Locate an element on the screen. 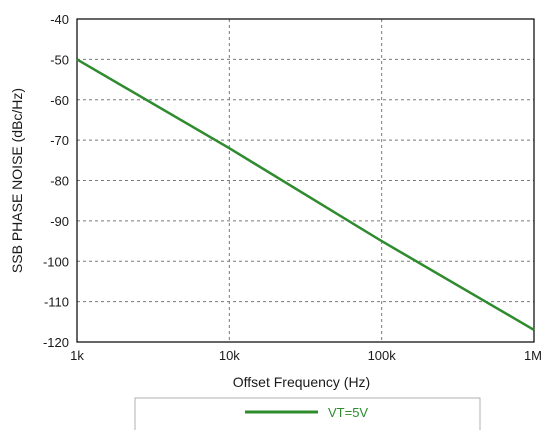 This screenshot has height=430, width=547. y-tick-label: -60 is located at coordinates (59, 100).